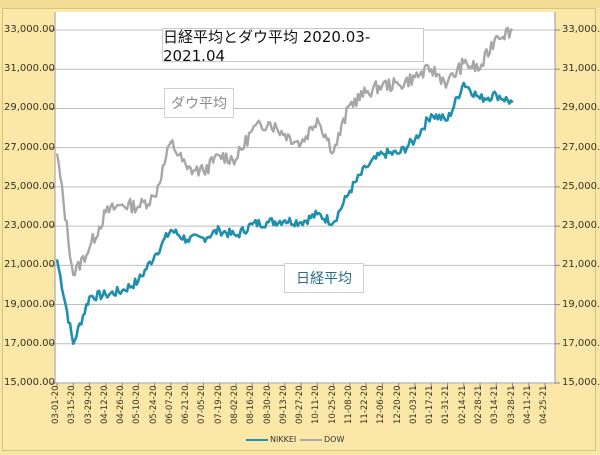 The height and width of the screenshot is (455, 600). I want to click on x-tick-label: 01-17-21, so click(430, 404).